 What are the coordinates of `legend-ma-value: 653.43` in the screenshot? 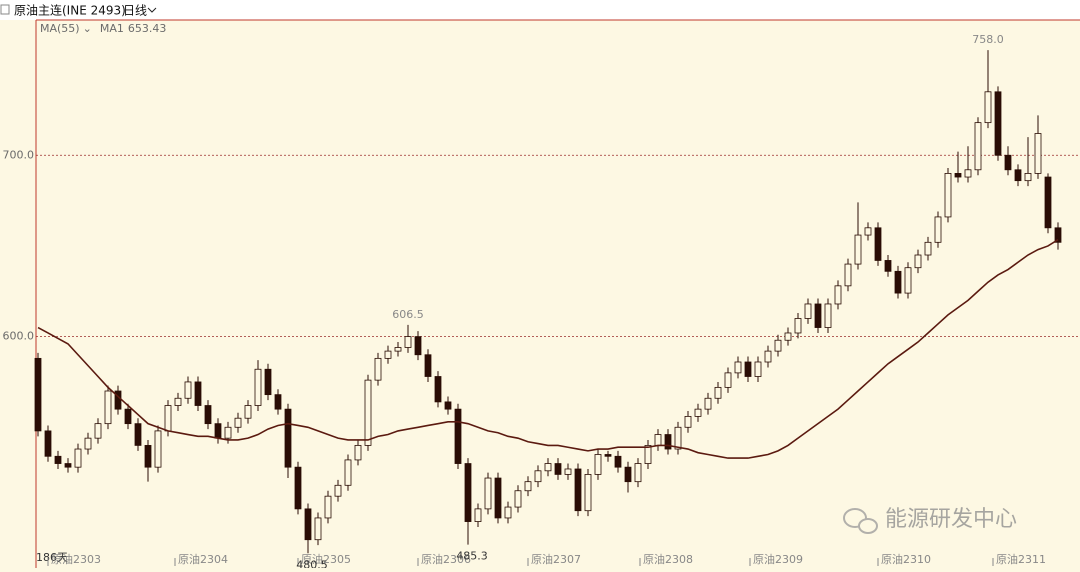 It's located at (147, 28).